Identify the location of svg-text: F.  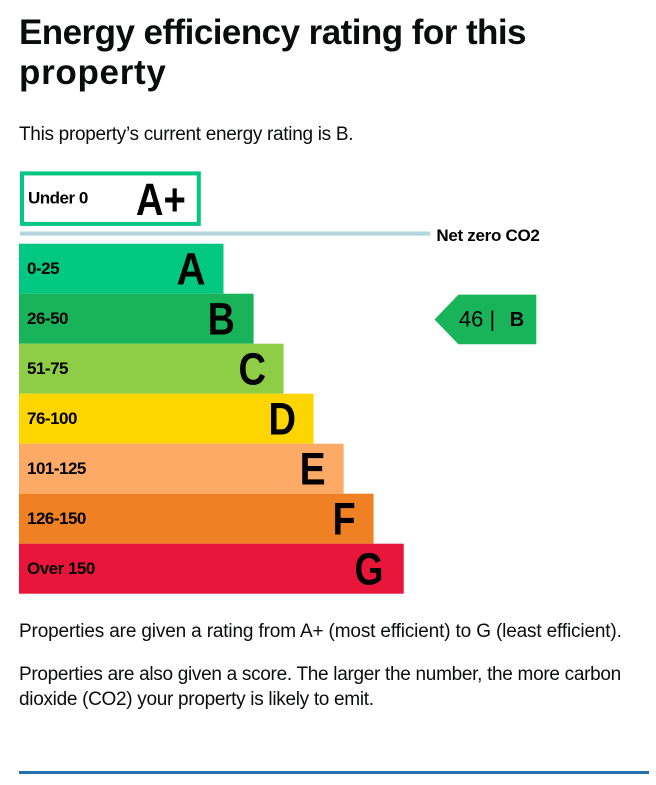
(344, 519).